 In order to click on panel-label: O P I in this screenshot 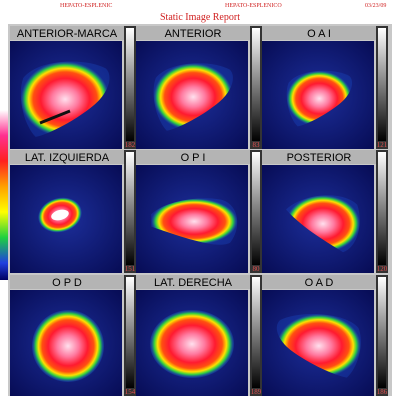, I will do `click(193, 158)`.